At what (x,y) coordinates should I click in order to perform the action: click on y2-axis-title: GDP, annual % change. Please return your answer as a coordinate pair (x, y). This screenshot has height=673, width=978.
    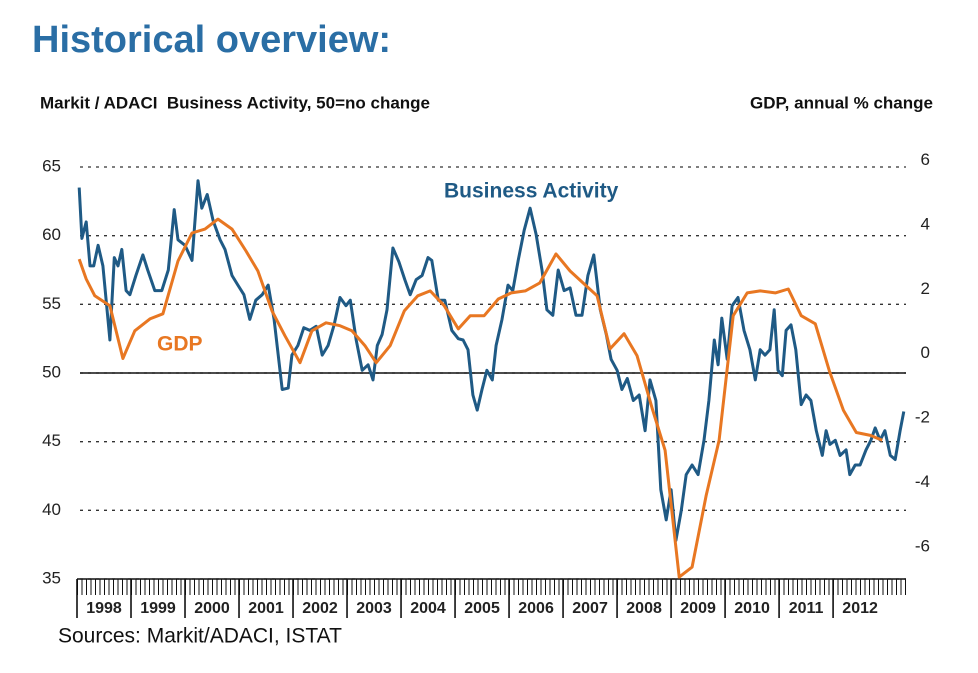
    Looking at the image, I should click on (841, 102).